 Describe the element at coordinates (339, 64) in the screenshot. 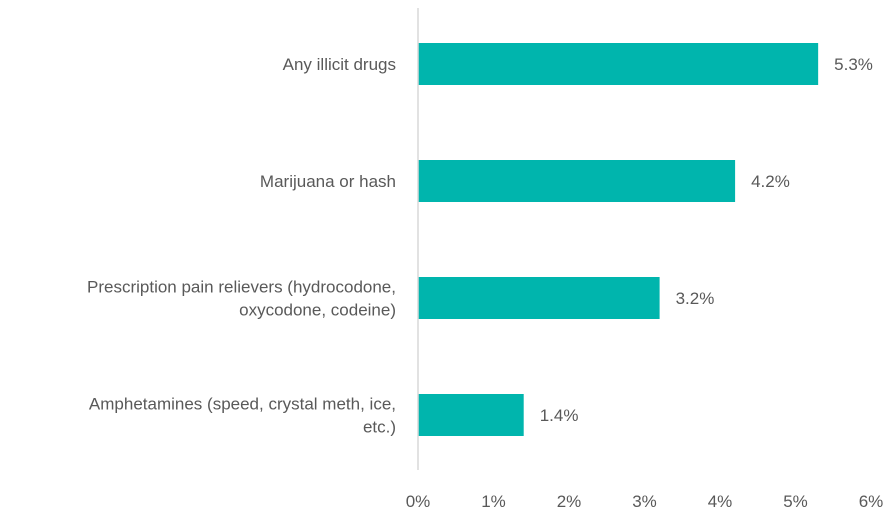

I see `category-label-1: Any illicit drugs` at that location.